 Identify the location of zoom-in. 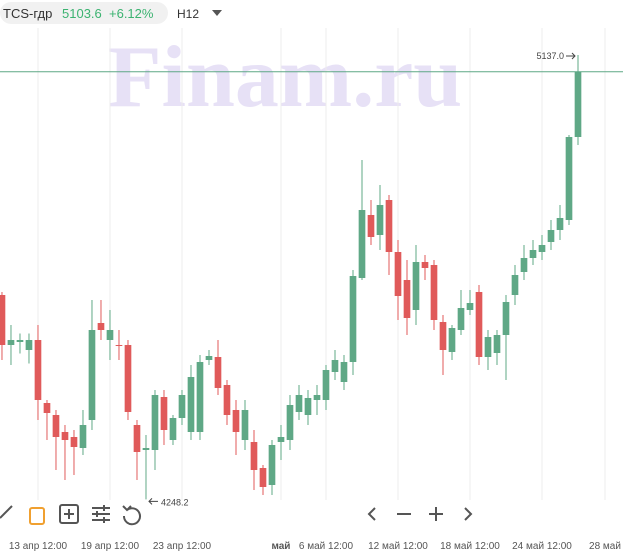
(436, 514).